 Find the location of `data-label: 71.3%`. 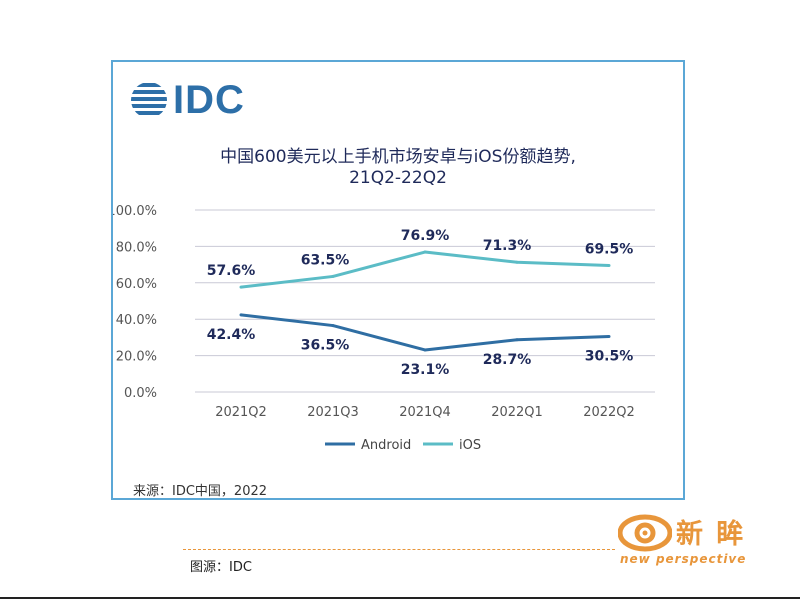

data-label: 71.3% is located at coordinates (507, 246).